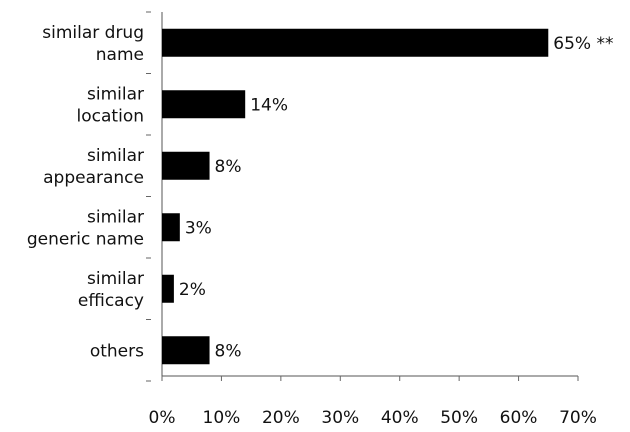  Describe the element at coordinates (340, 418) in the screenshot. I see `x-tick-label: 30%` at that location.